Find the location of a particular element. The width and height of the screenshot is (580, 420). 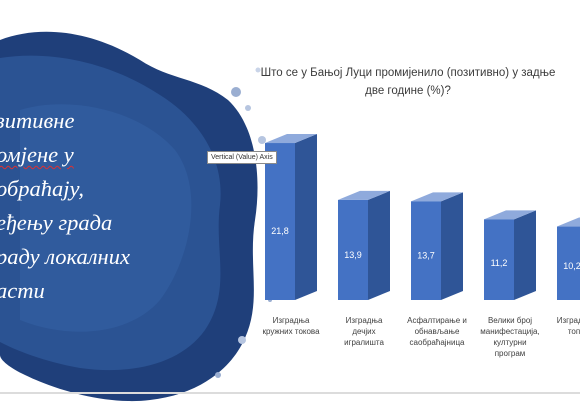

category-label: манифестација, is located at coordinates (509, 331).